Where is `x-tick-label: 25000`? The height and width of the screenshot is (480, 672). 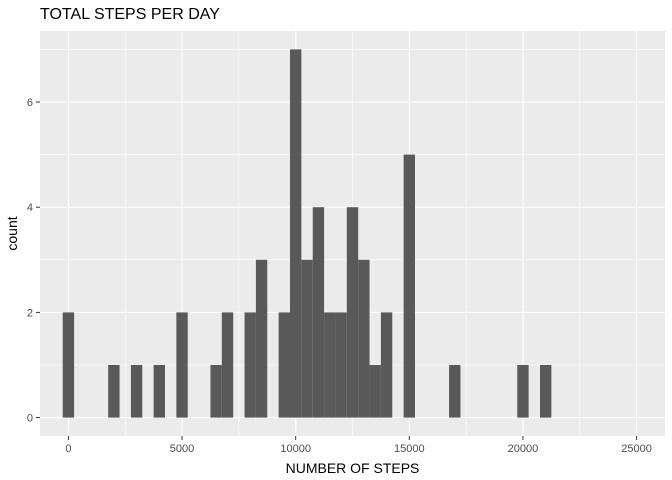 x-tick-label: 25000 is located at coordinates (636, 449).